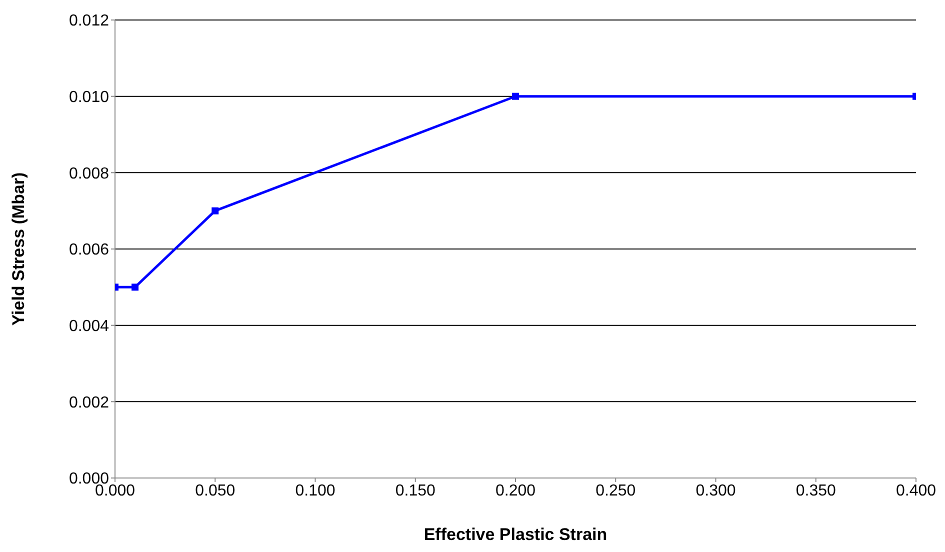 This screenshot has height=552, width=945. I want to click on x-tick-label: 0.250, so click(616, 491).